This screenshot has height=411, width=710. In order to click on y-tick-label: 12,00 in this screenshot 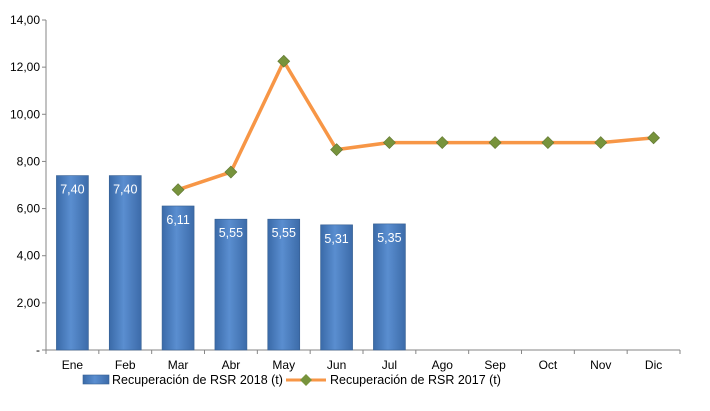, I will do `click(25, 67)`.